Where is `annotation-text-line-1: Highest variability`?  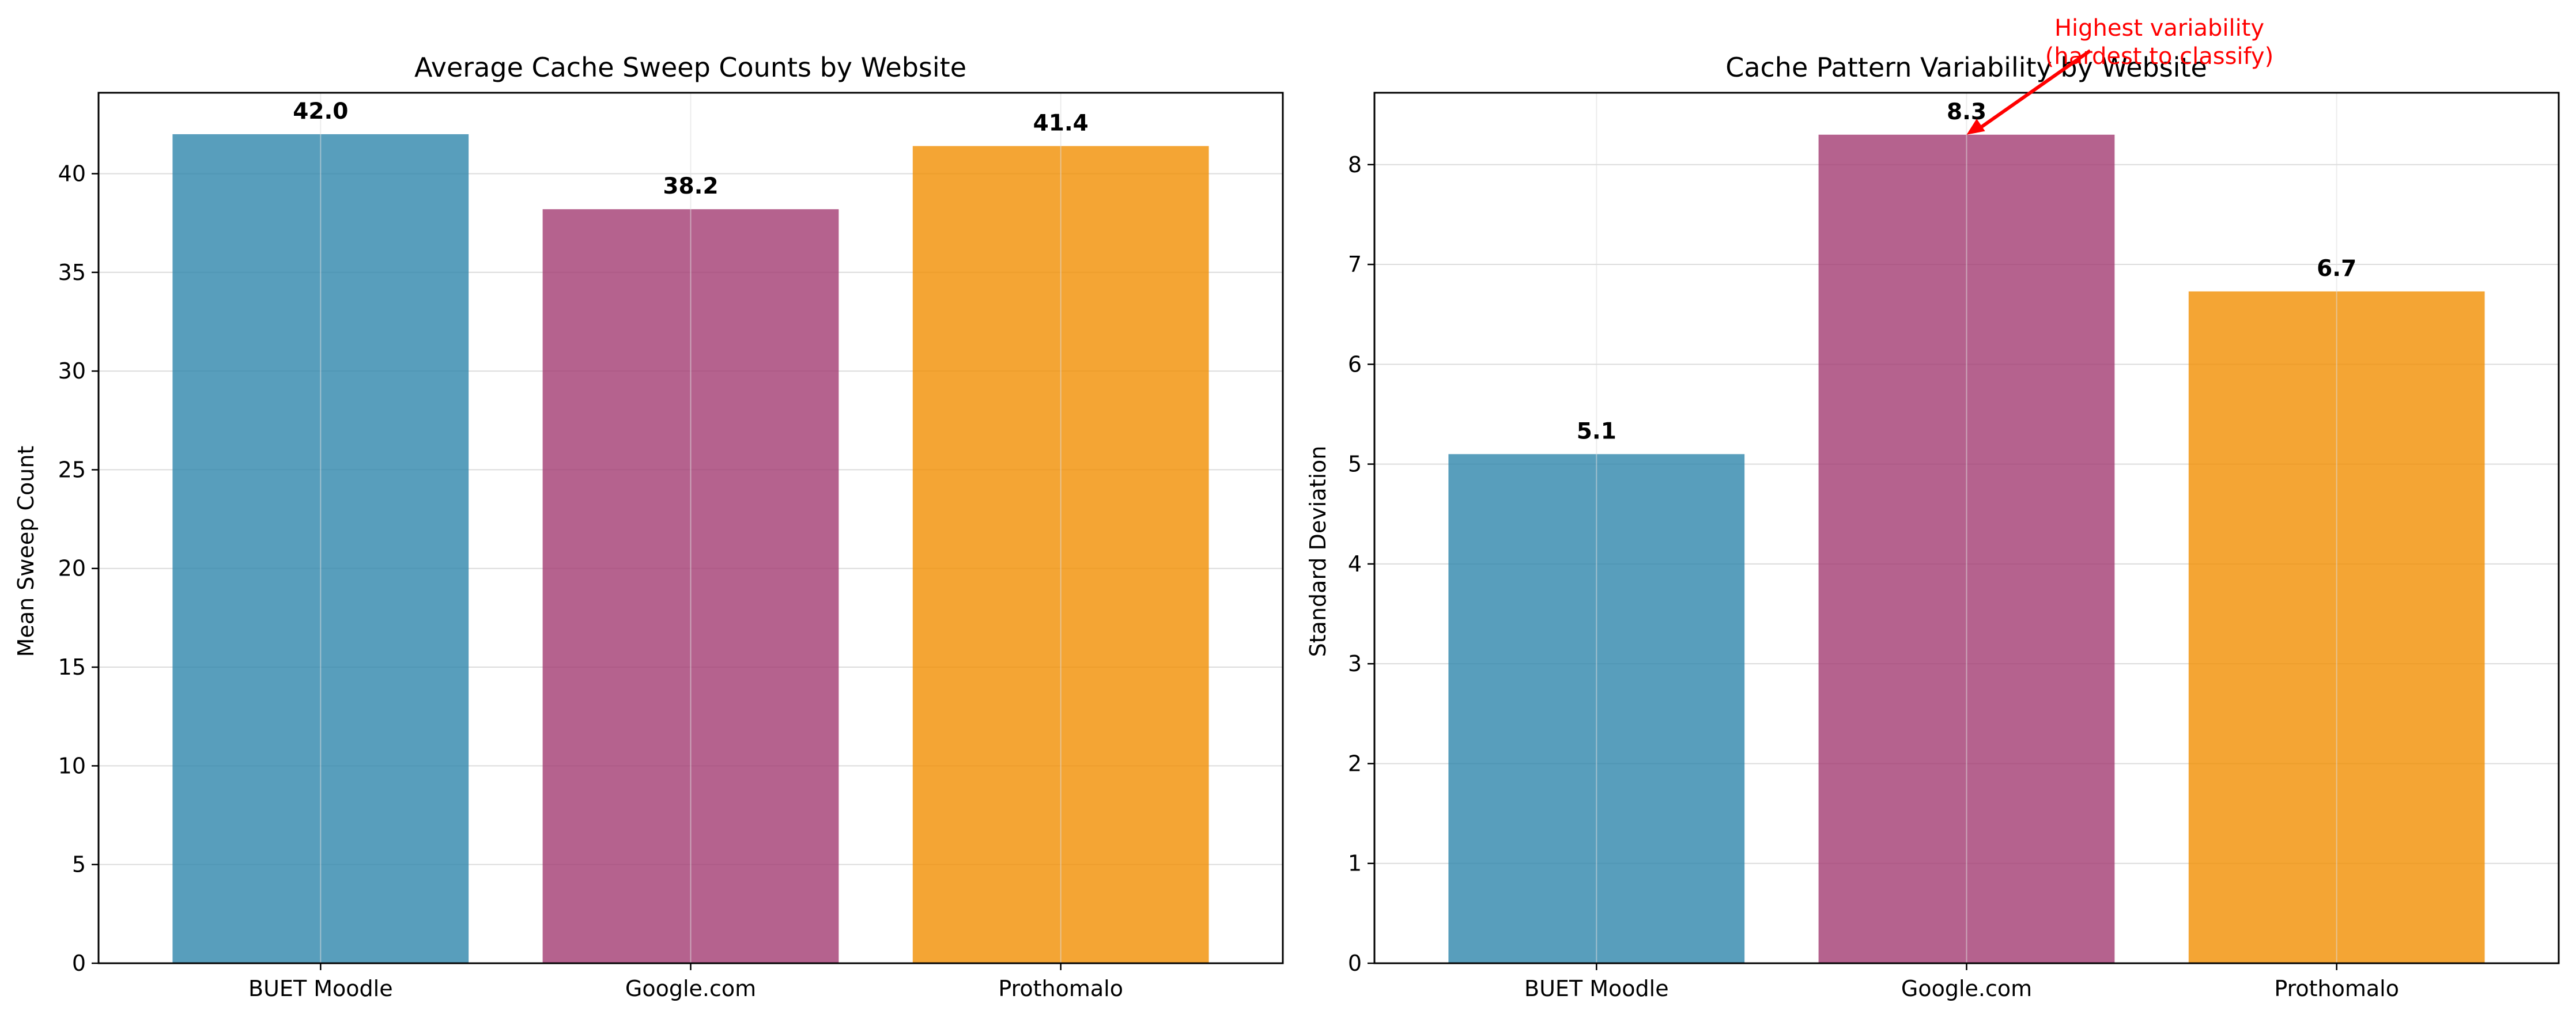 annotation-text-line-1: Highest variability is located at coordinates (2159, 28).